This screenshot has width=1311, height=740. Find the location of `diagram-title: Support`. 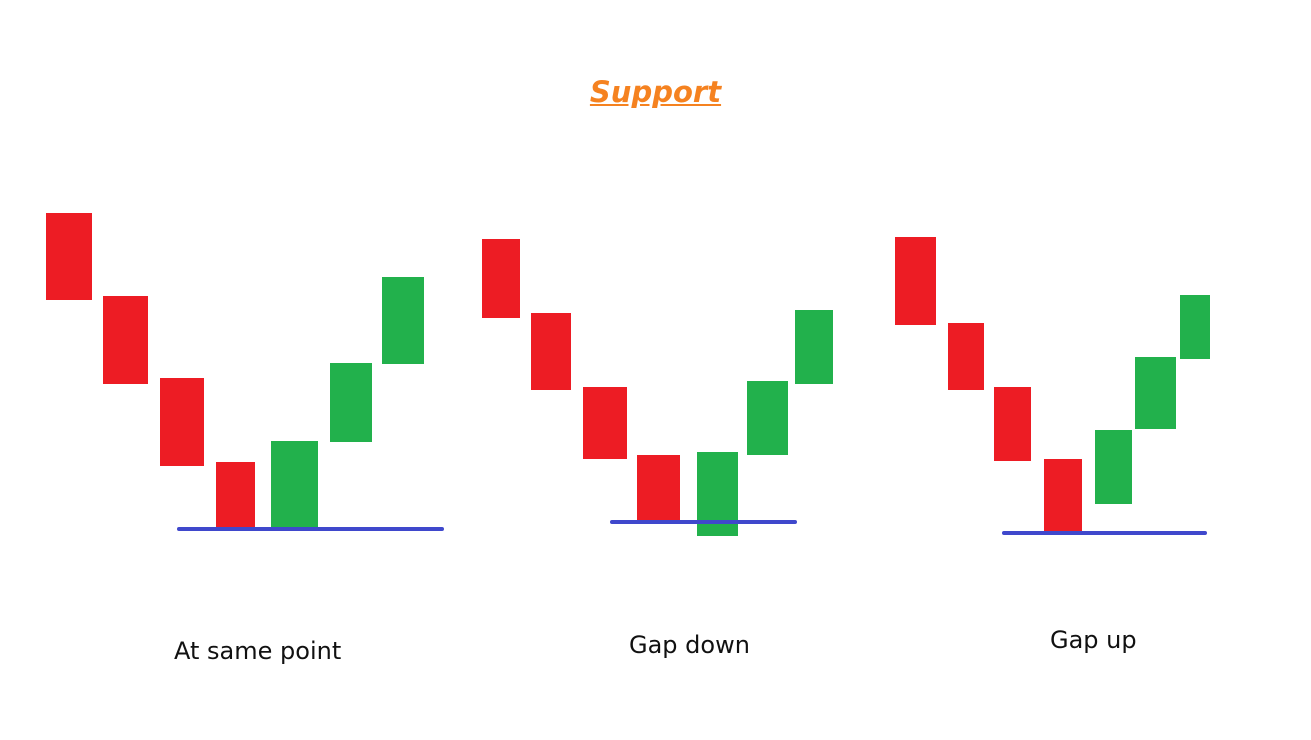

diagram-title: Support is located at coordinates (655, 92).